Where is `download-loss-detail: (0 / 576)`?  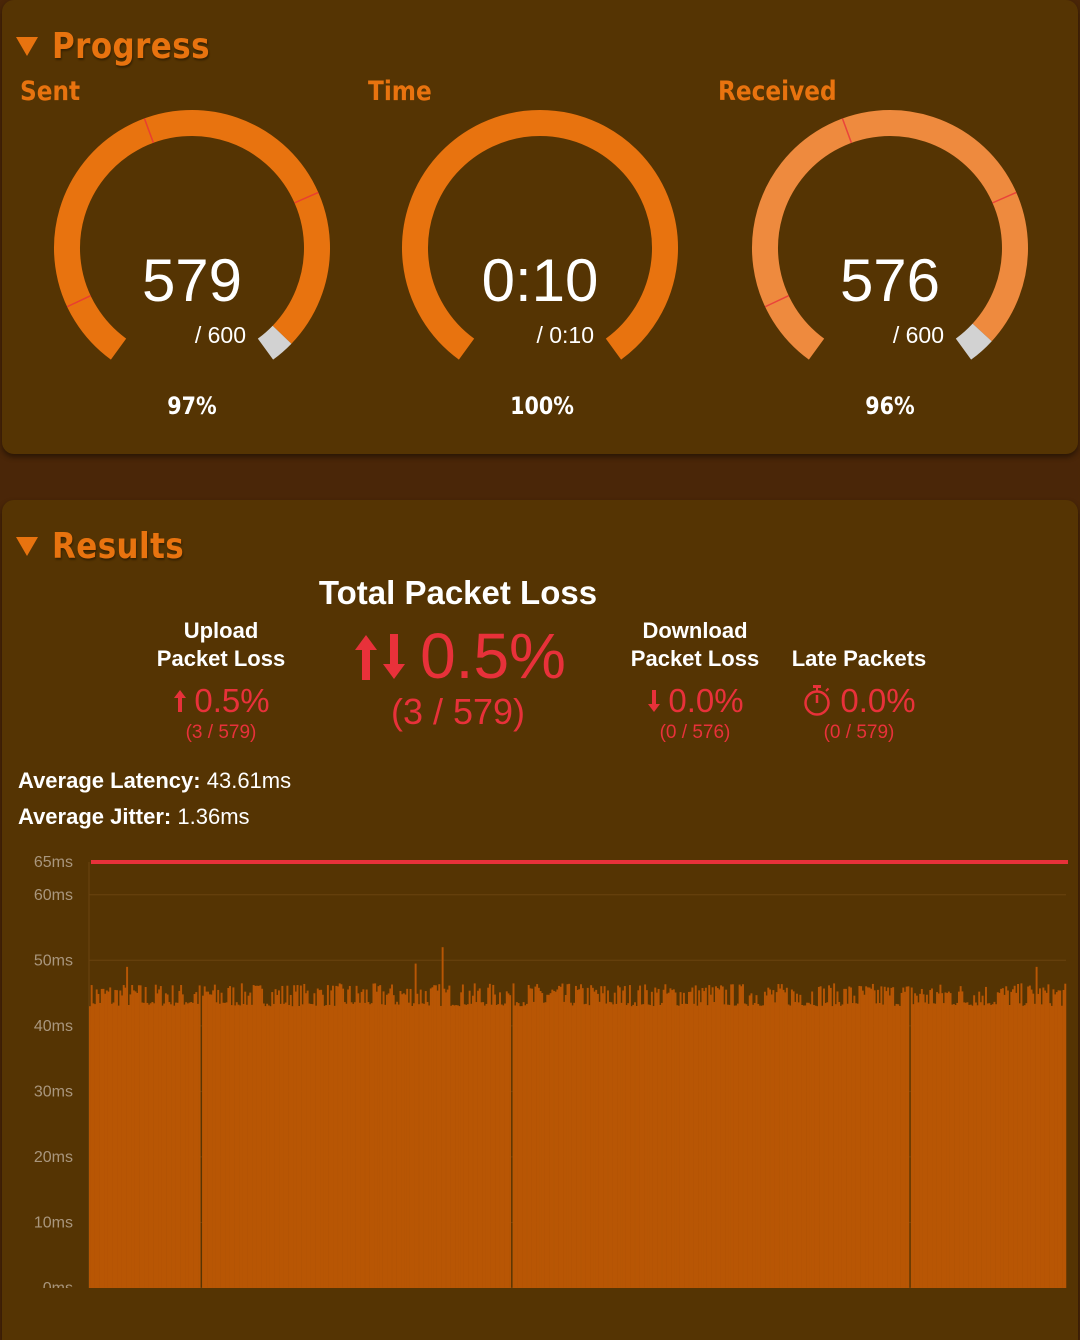
download-loss-detail: (0 / 576) is located at coordinates (695, 732).